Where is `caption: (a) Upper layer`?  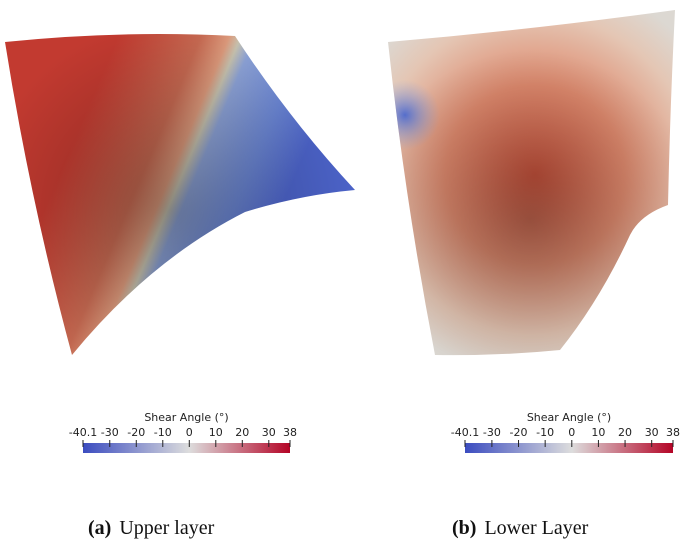
caption: (a) Upper layer is located at coordinates (151, 528).